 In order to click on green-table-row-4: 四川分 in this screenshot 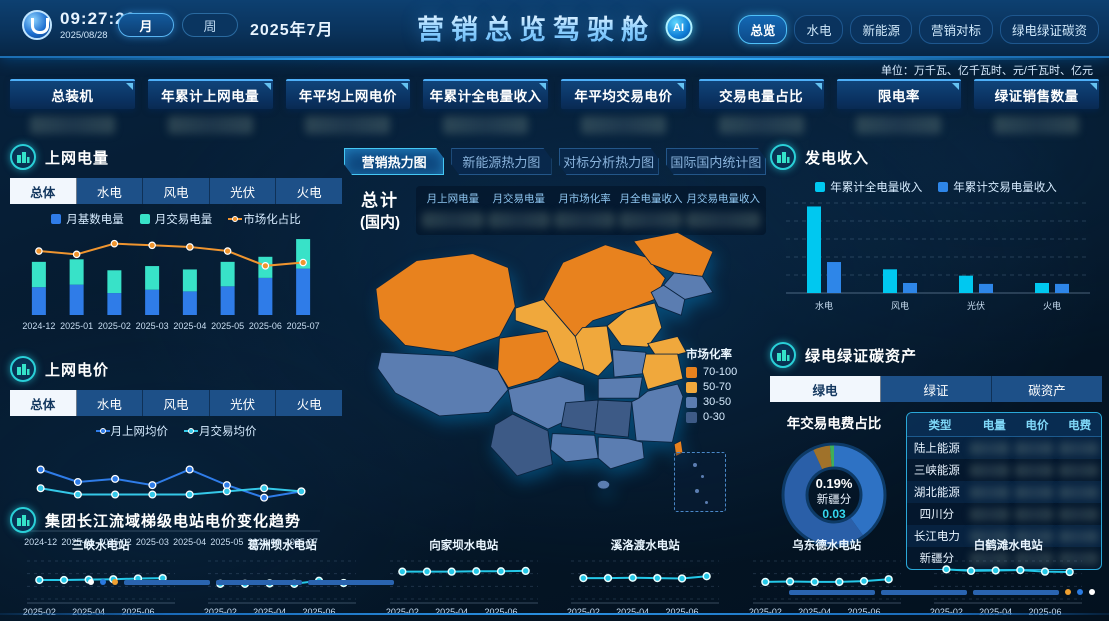, I will do `click(1004, 514)`.